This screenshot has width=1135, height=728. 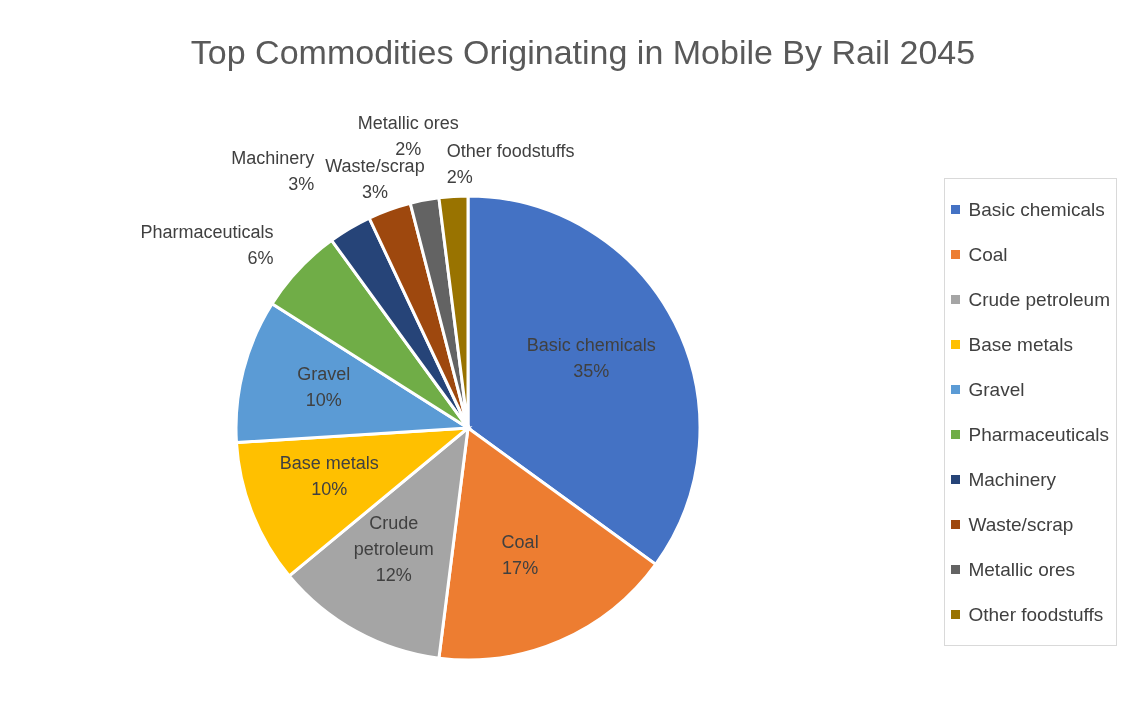 I want to click on data-label: 2%, so click(x=459, y=176).